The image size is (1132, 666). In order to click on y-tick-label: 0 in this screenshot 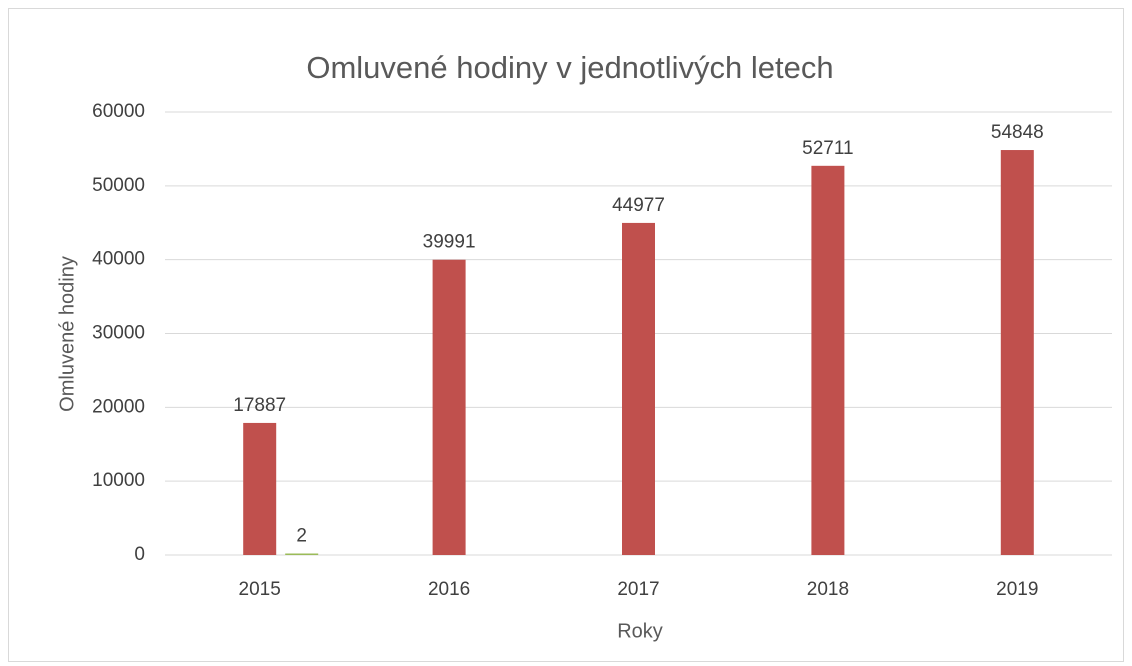, I will do `click(139, 554)`.